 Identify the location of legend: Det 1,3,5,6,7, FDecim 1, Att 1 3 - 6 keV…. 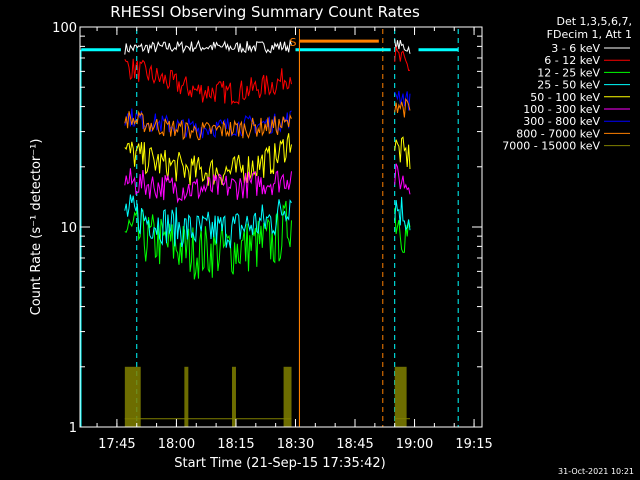
(567, 84).